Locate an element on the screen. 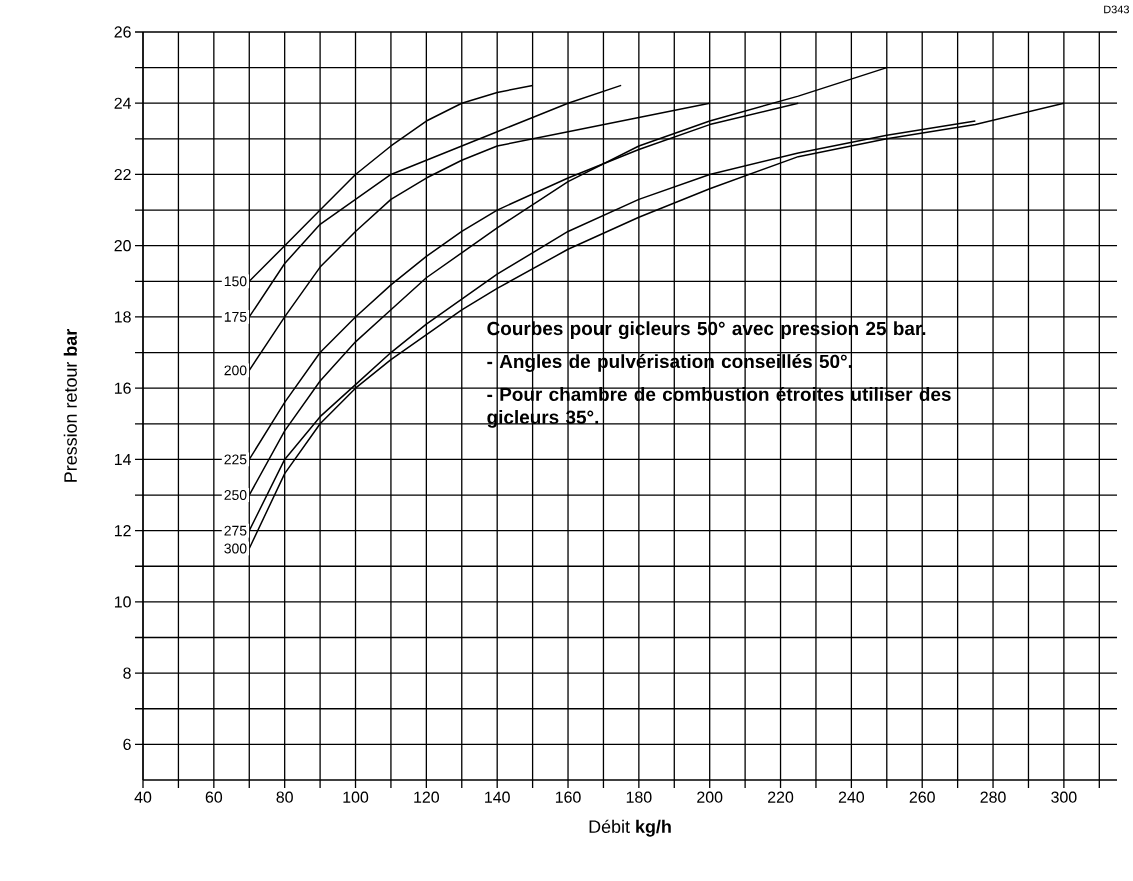 The width and height of the screenshot is (1133, 881). x-tick-label: 160 is located at coordinates (568, 797).